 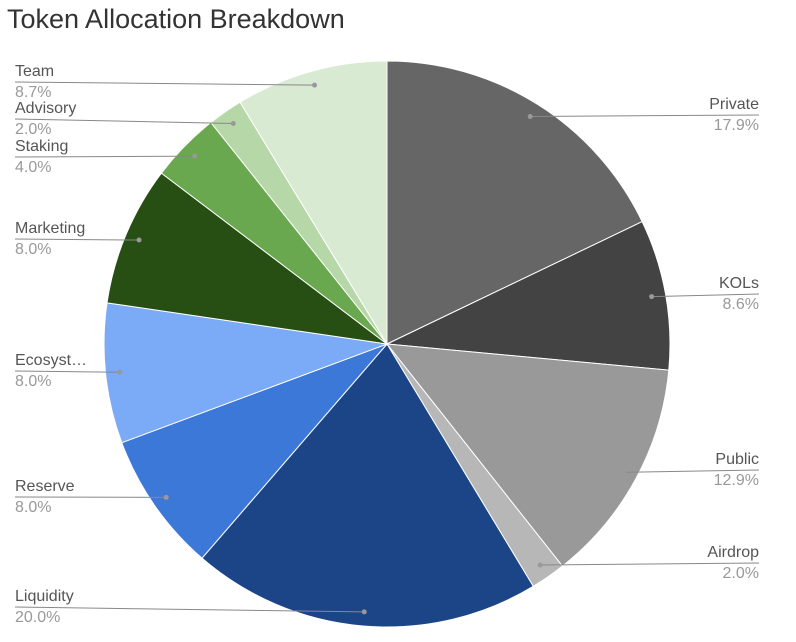 I want to click on slice-label: Advisory, so click(x=45, y=108).